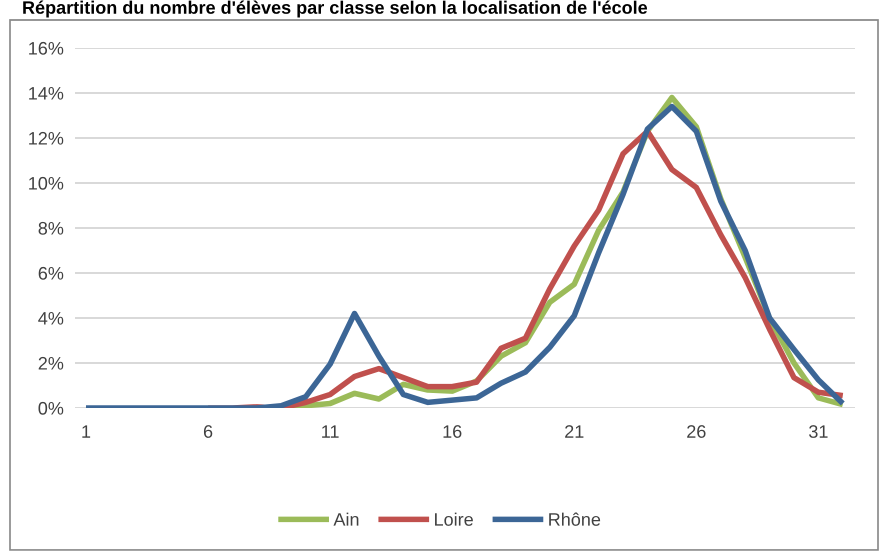 The height and width of the screenshot is (551, 882). Describe the element at coordinates (454, 519) in the screenshot. I see `legend-label: Loire` at that location.